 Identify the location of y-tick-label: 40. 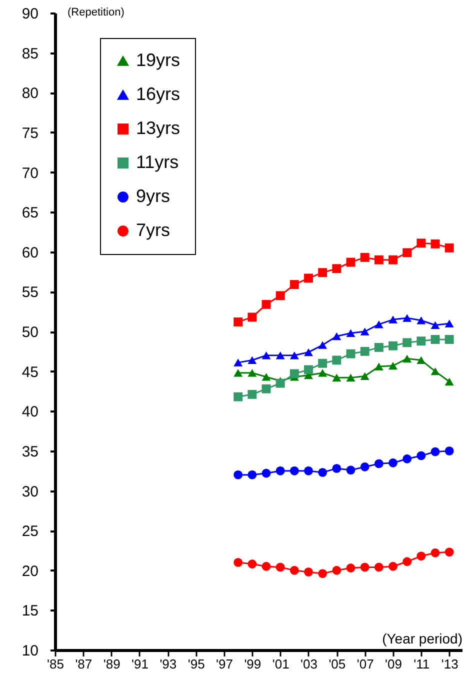
(30, 412).